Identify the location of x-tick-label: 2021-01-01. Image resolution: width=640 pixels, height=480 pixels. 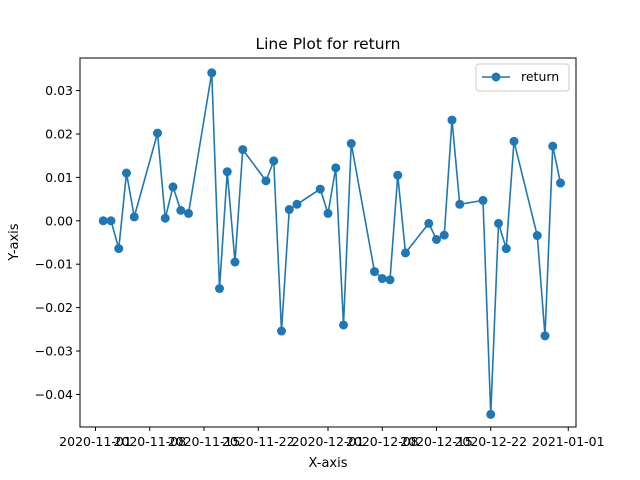
(568, 441).